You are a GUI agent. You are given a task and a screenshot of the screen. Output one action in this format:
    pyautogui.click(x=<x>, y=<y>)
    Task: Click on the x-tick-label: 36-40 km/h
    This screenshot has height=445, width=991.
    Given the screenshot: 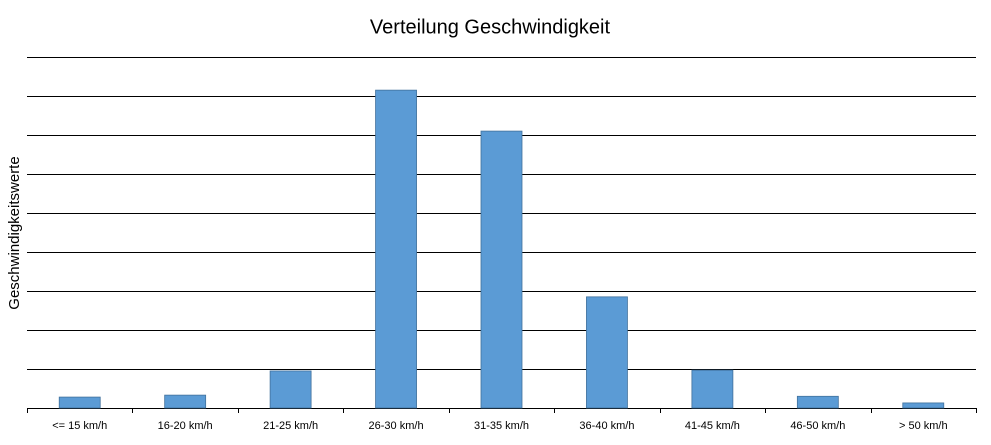 What is the action you would take?
    pyautogui.click(x=606, y=426)
    